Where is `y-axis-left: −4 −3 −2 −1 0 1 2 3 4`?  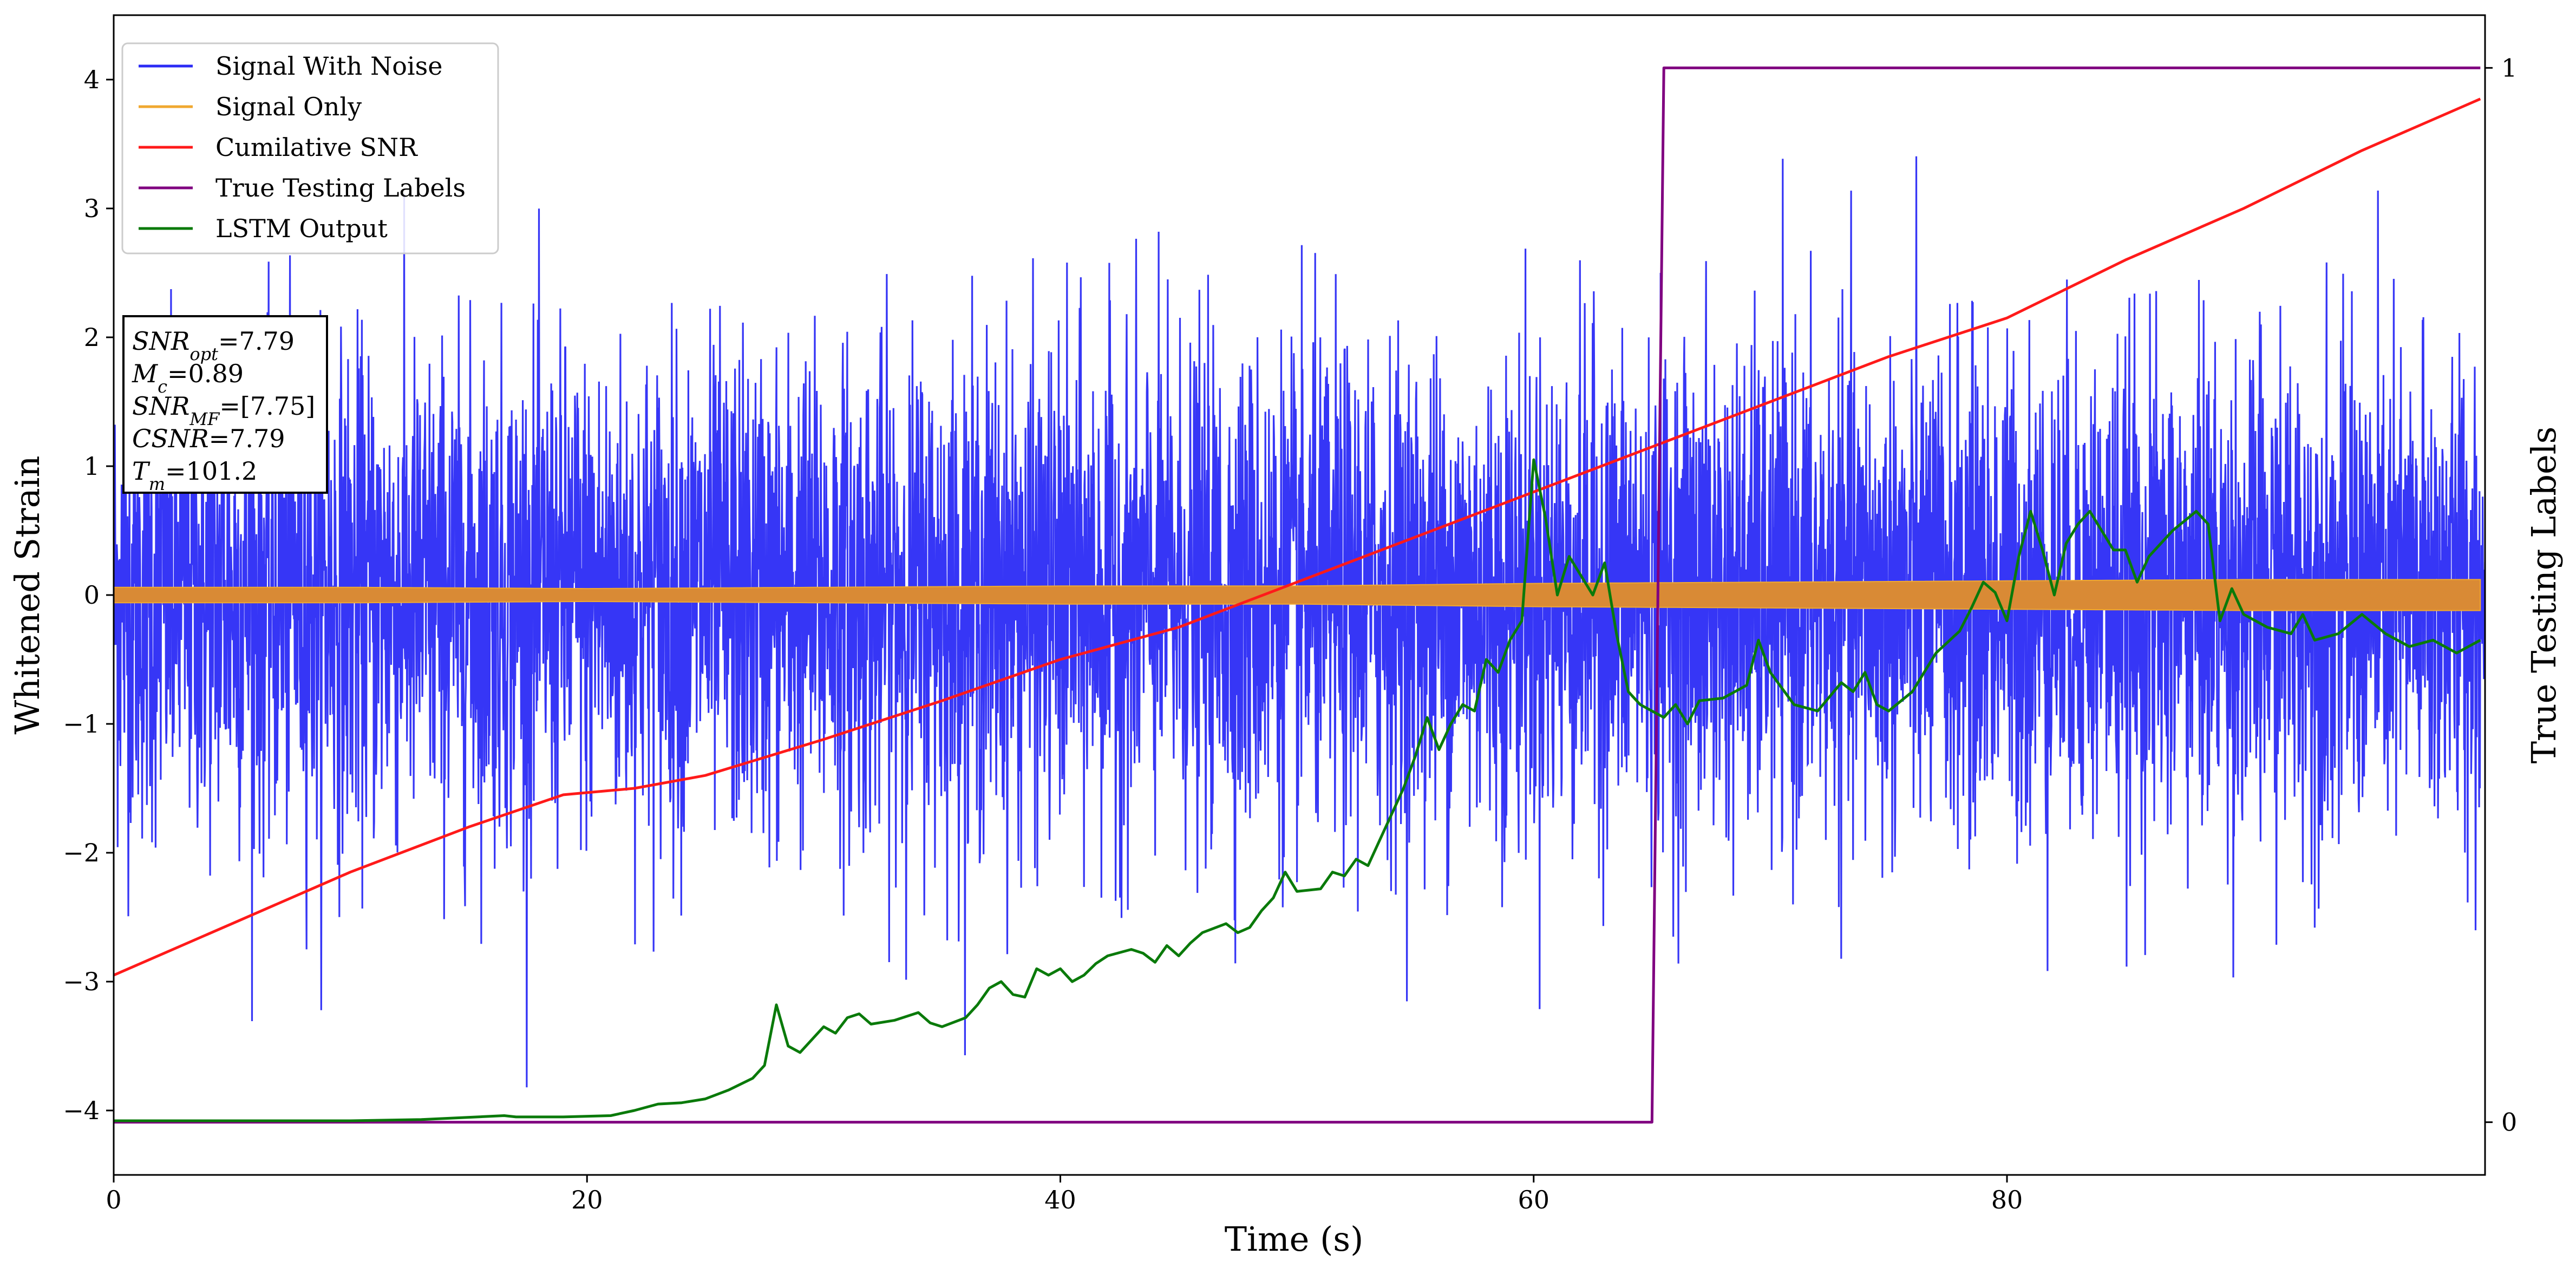 y-axis-left: −4 −3 −2 −1 0 1 2 3 4 is located at coordinates (88, 595).